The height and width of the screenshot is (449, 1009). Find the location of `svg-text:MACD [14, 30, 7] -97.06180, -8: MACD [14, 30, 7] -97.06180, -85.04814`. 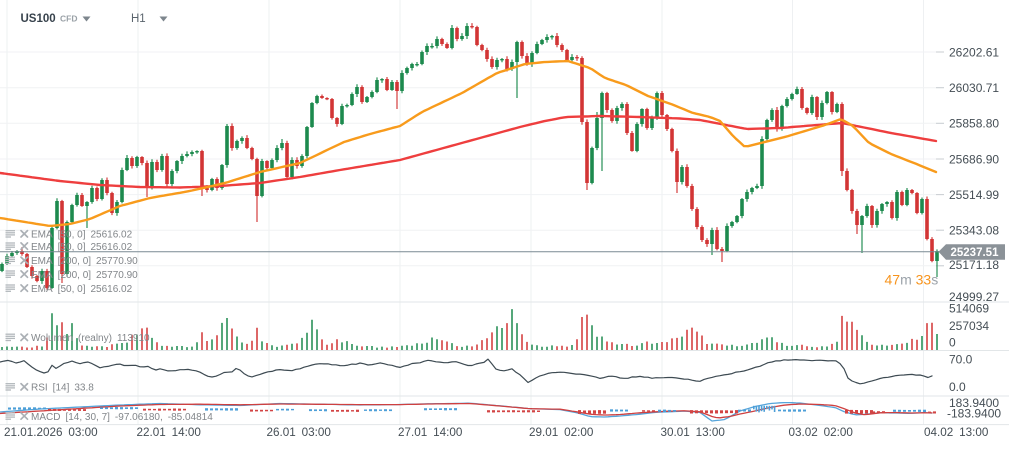

svg-text:MACD [14, 30, 7] -97.06180, -8: MACD [14, 30, 7] -97.06180, -85.04814 is located at coordinates (122, 417).